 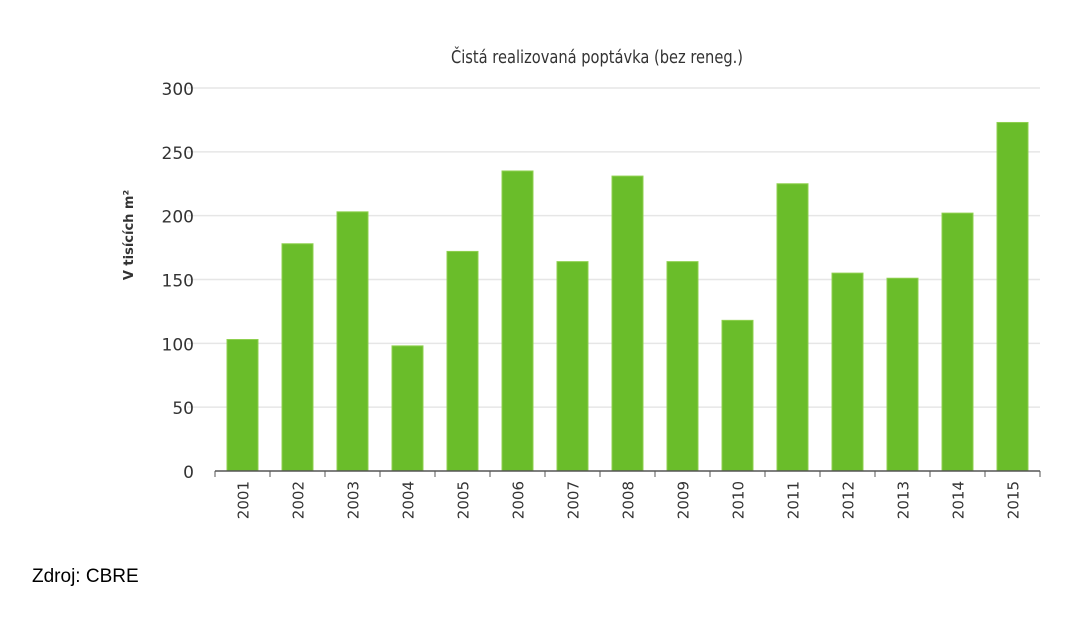 What do you see at coordinates (849, 500) in the screenshot?
I see `x-tick-label: 2012` at bounding box center [849, 500].